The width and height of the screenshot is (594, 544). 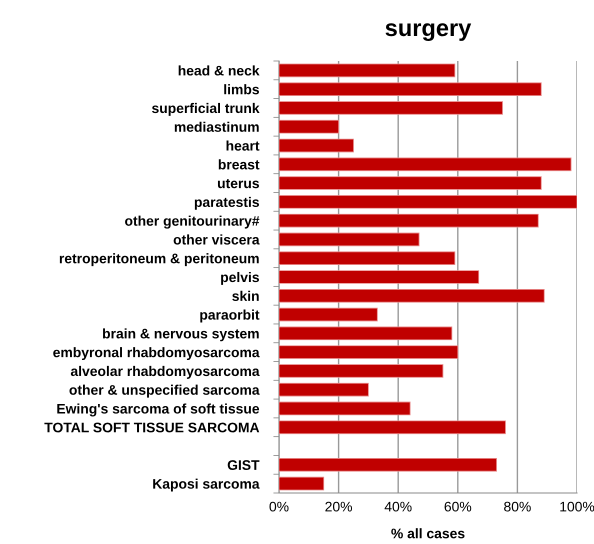 What do you see at coordinates (240, 278) in the screenshot?
I see `y-tick-label: pelvis` at bounding box center [240, 278].